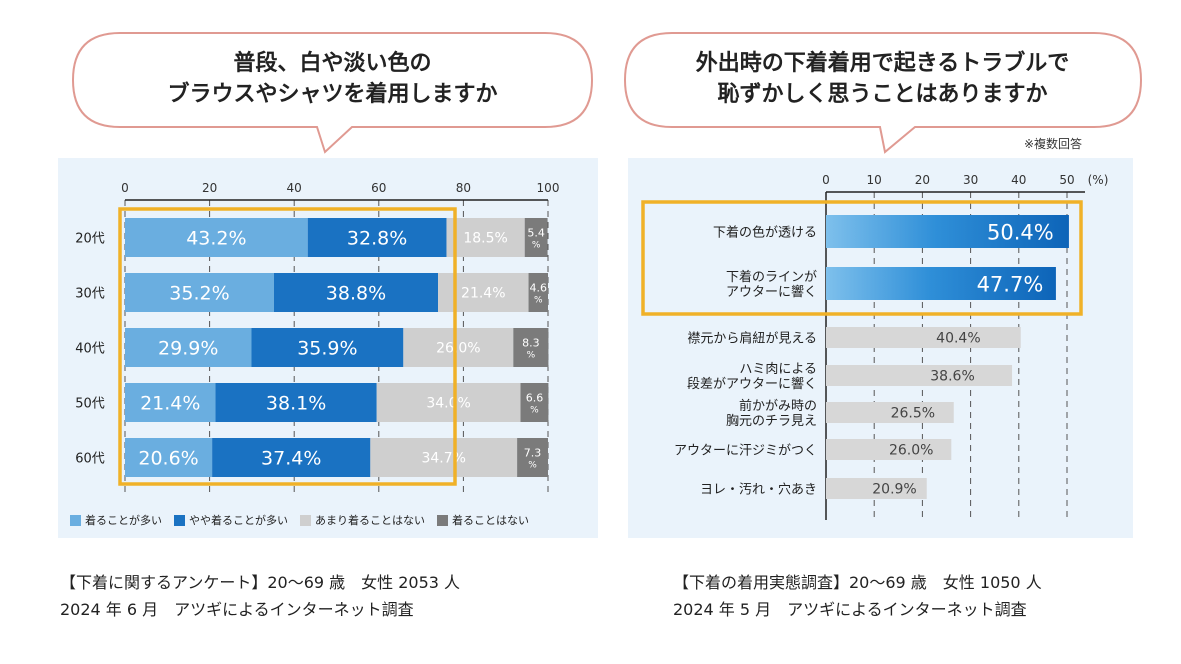  Describe the element at coordinates (752, 384) in the screenshot. I see `right-category-label: 段差がアウターに響く` at that location.